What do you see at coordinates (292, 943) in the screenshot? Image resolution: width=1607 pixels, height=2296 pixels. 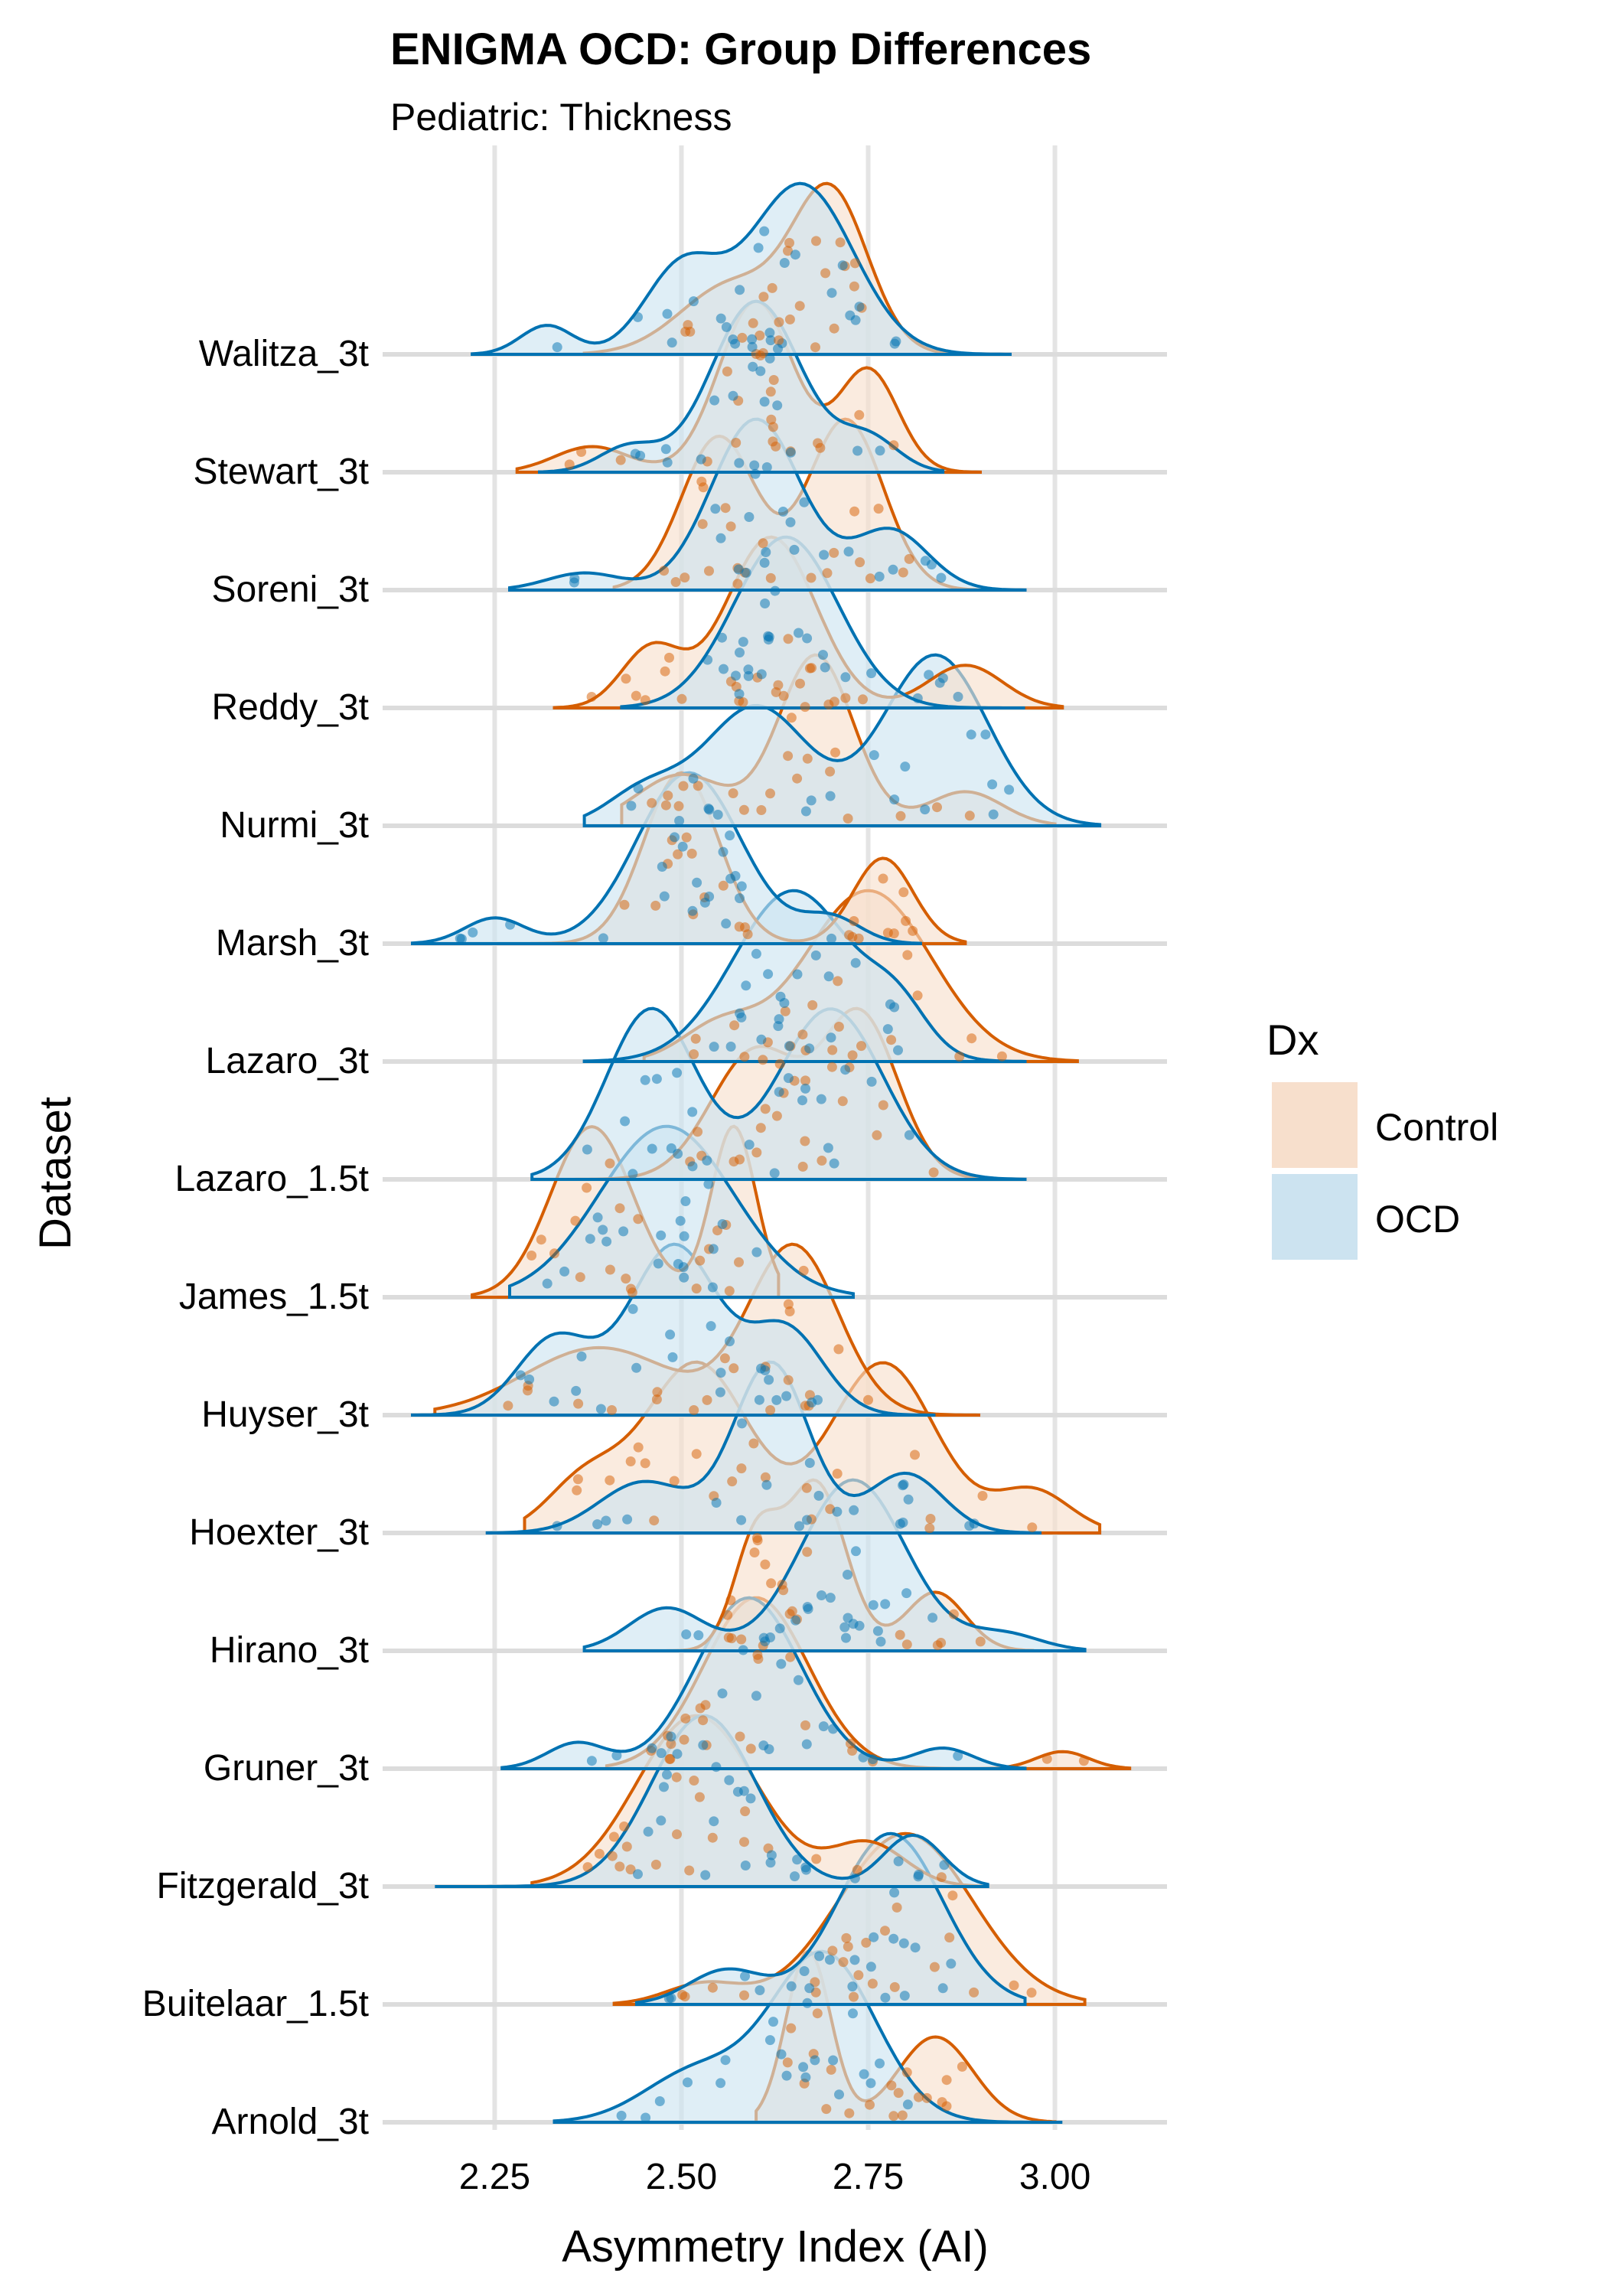 I see `y-tick-label-marsh-3t: Marsh_3t` at bounding box center [292, 943].